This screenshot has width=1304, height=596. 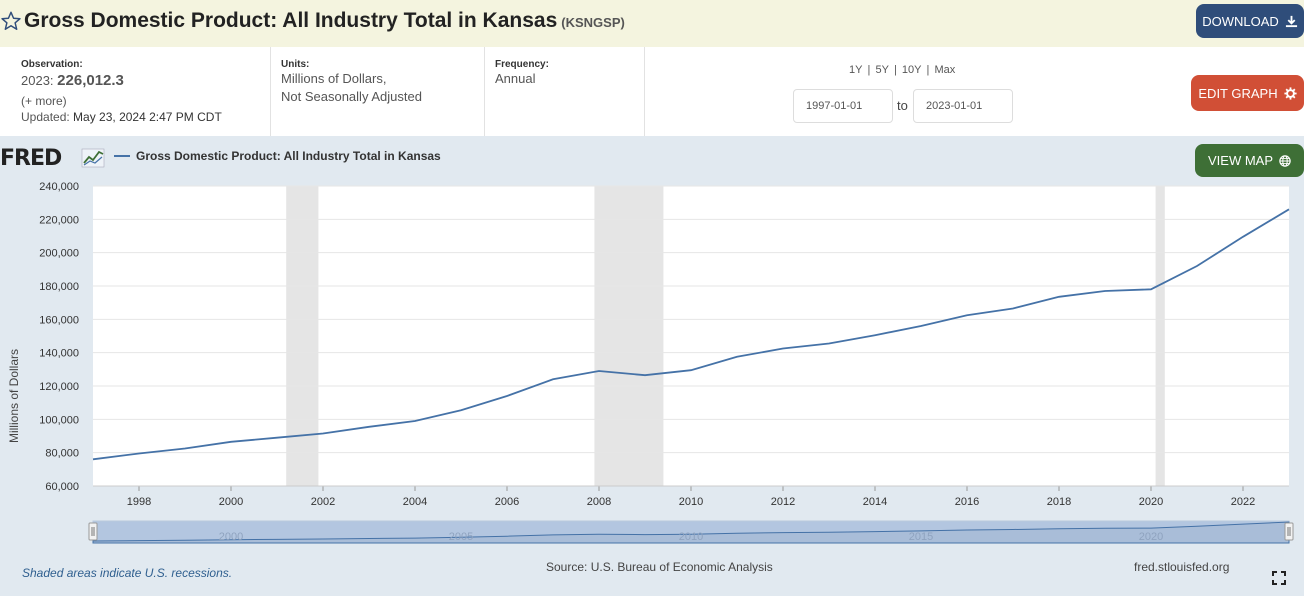 I want to click on units-line1: Millions of Dollars,, so click(x=334, y=78).